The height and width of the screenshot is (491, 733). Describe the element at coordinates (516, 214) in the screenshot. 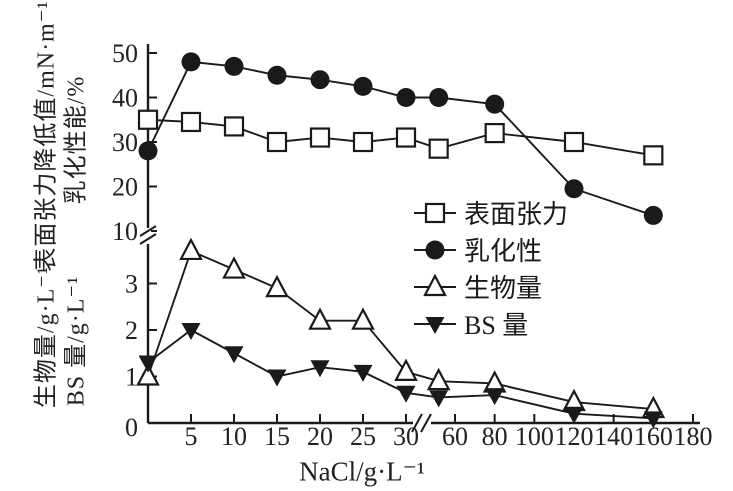

I see `legend-label: 表面张力` at that location.